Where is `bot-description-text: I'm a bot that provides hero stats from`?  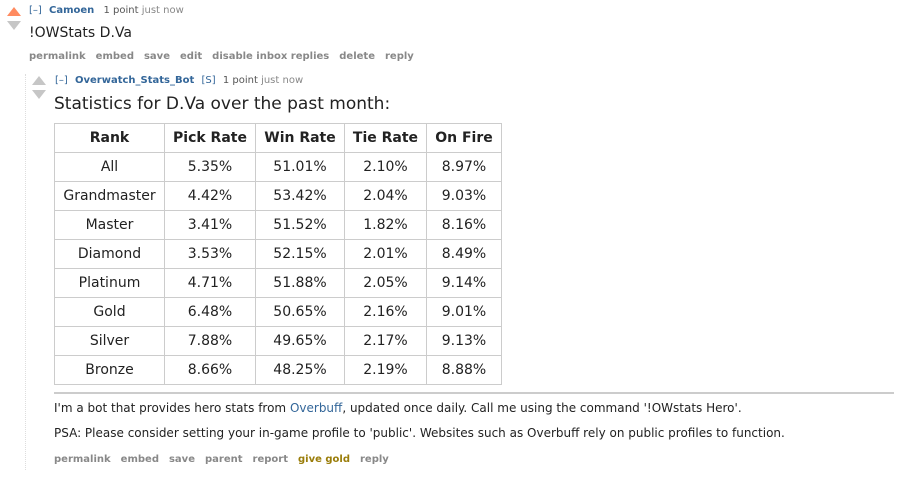 bot-description-text: I'm a bot that provides hero stats from is located at coordinates (172, 408).